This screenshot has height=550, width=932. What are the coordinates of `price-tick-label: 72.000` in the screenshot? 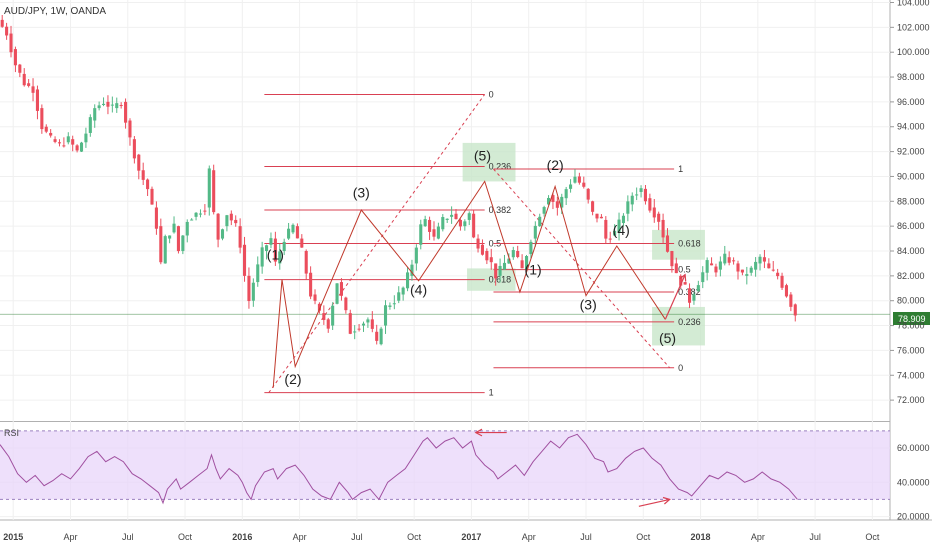 It's located at (911, 400).